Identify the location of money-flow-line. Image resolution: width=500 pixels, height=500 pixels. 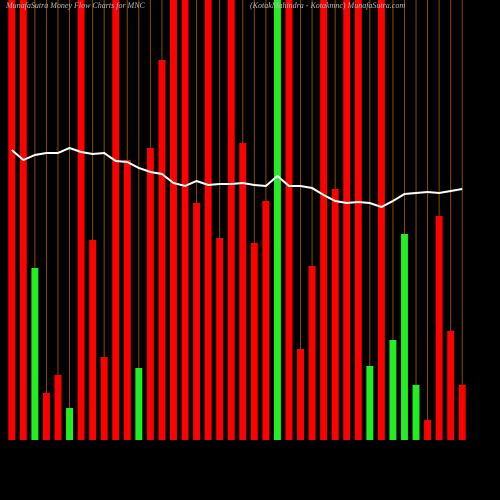
(237, 177).